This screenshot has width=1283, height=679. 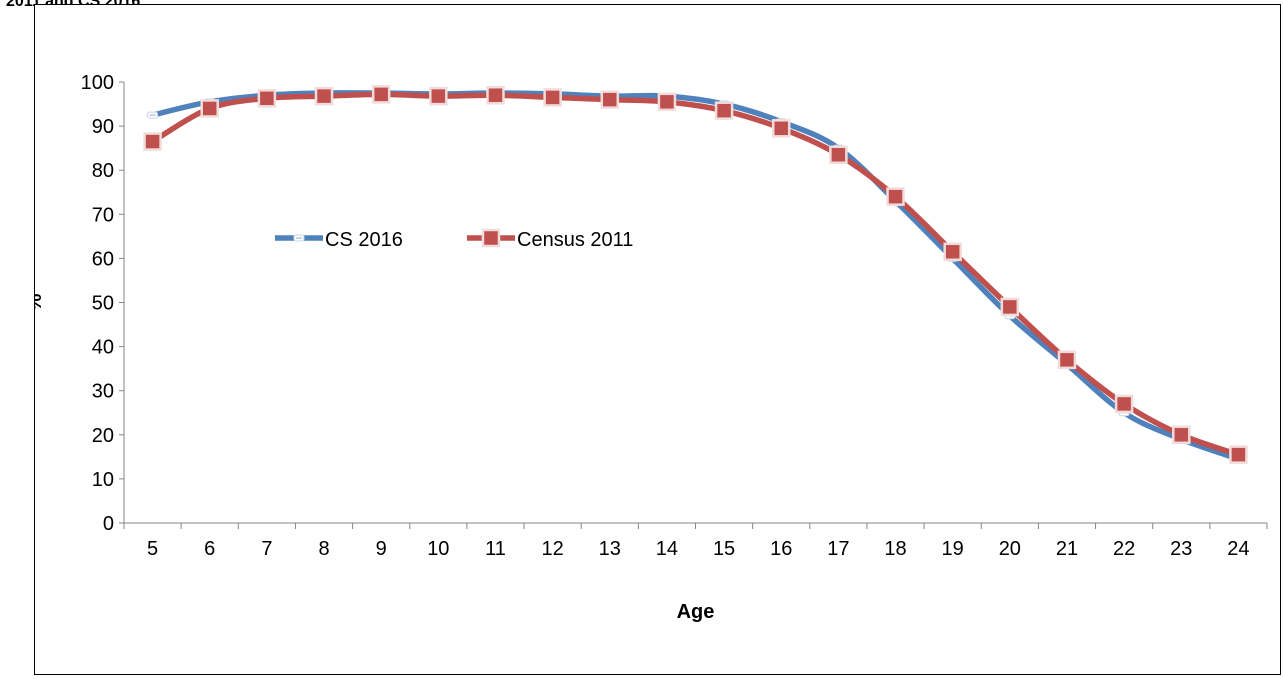 I want to click on x-tick-label: 19, so click(x=953, y=549).